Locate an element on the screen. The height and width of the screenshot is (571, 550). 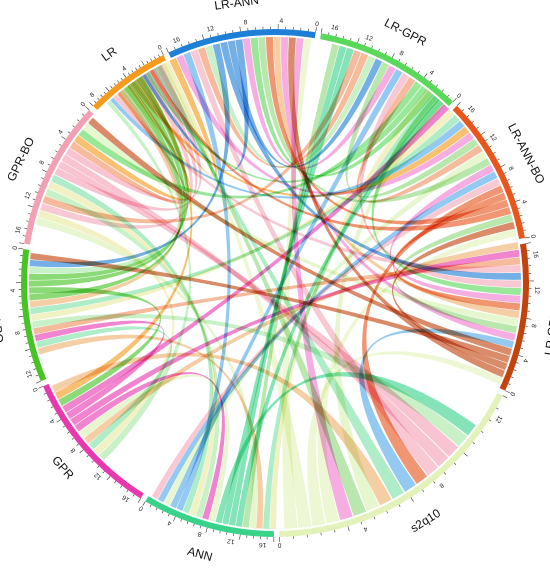
segment-label-ann: ANN is located at coordinates (200, 554).